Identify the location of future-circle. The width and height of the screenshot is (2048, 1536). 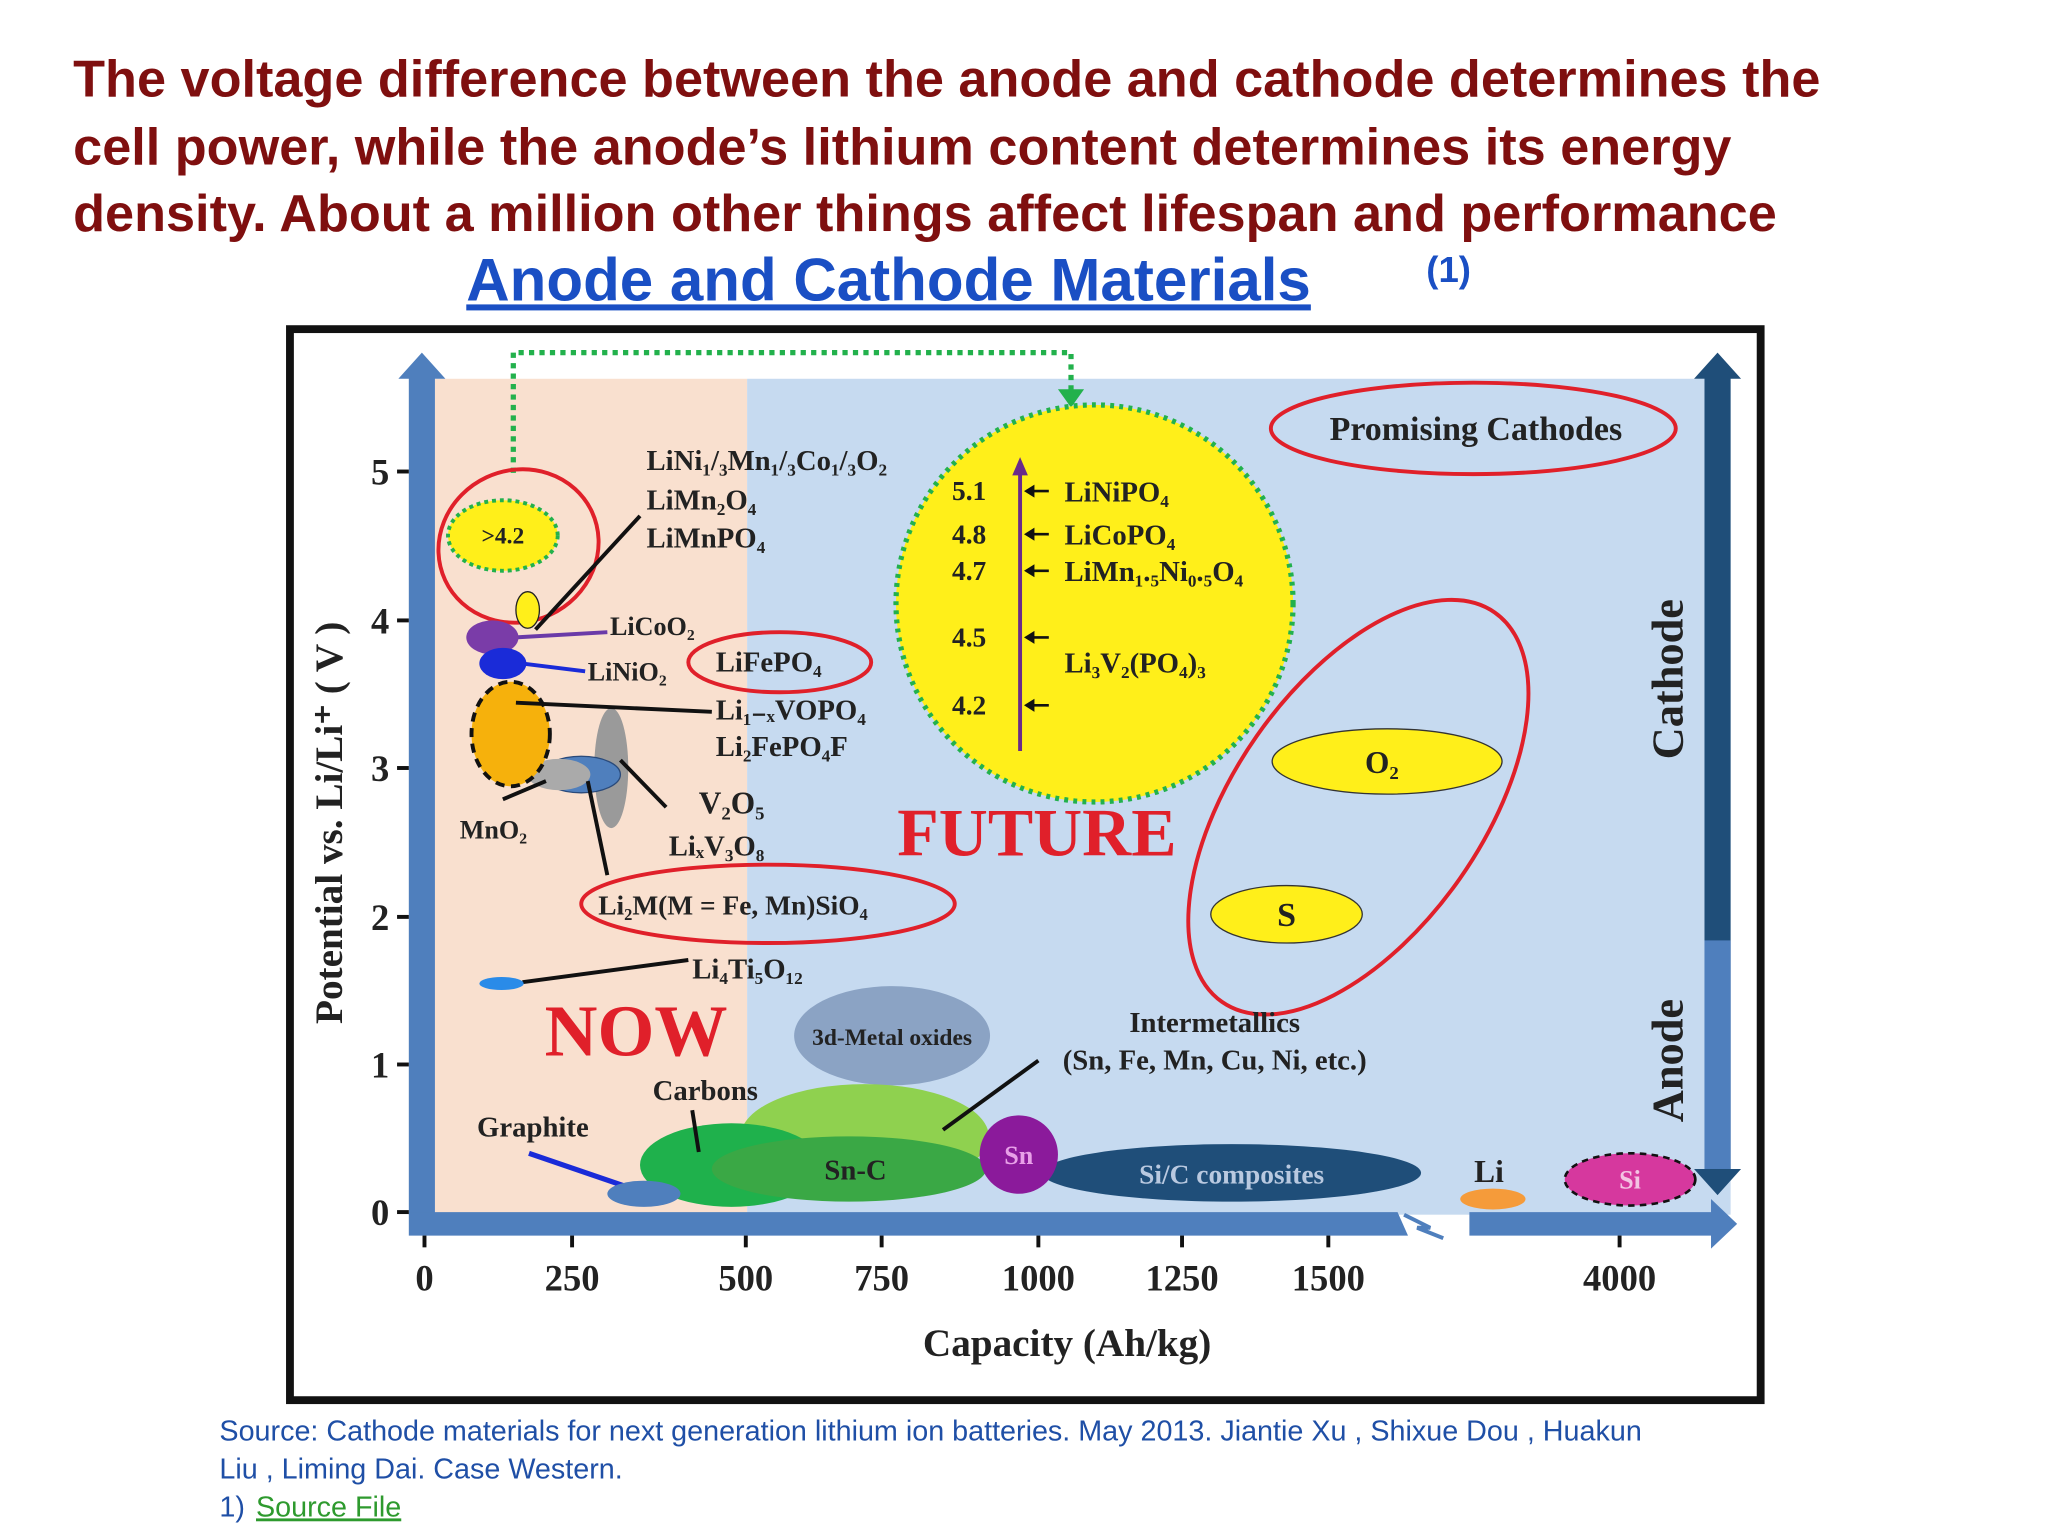
(1094, 603).